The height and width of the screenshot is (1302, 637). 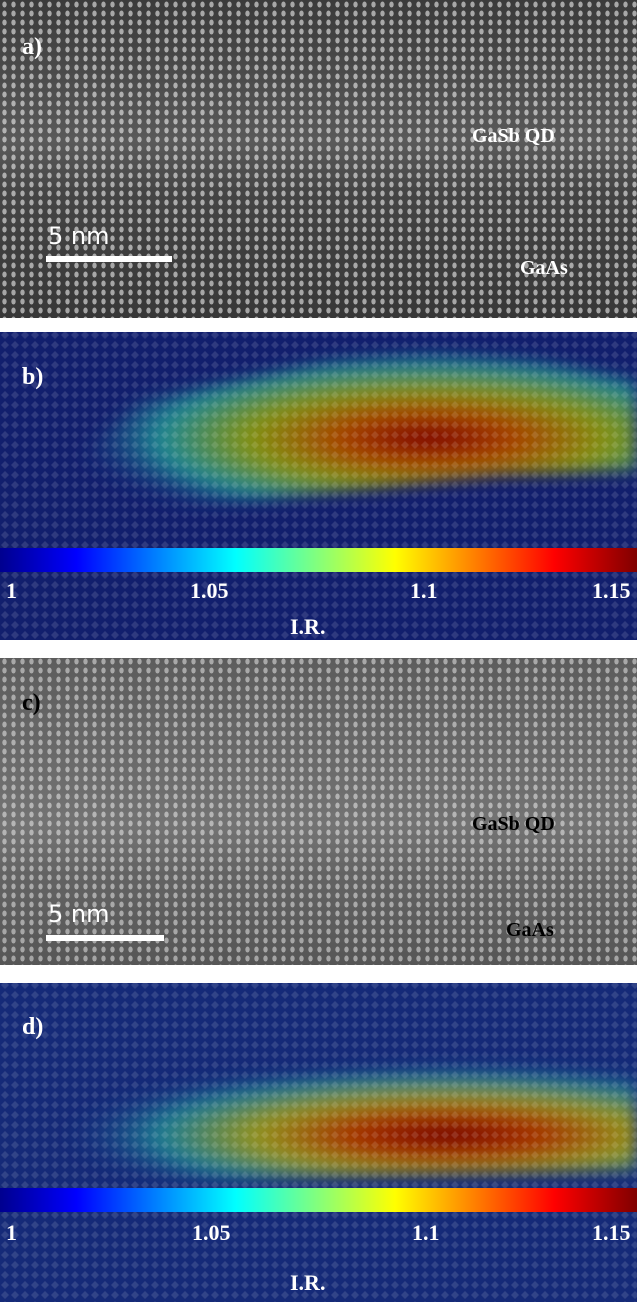 What do you see at coordinates (32, 47) in the screenshot?
I see `panel-label: a)` at bounding box center [32, 47].